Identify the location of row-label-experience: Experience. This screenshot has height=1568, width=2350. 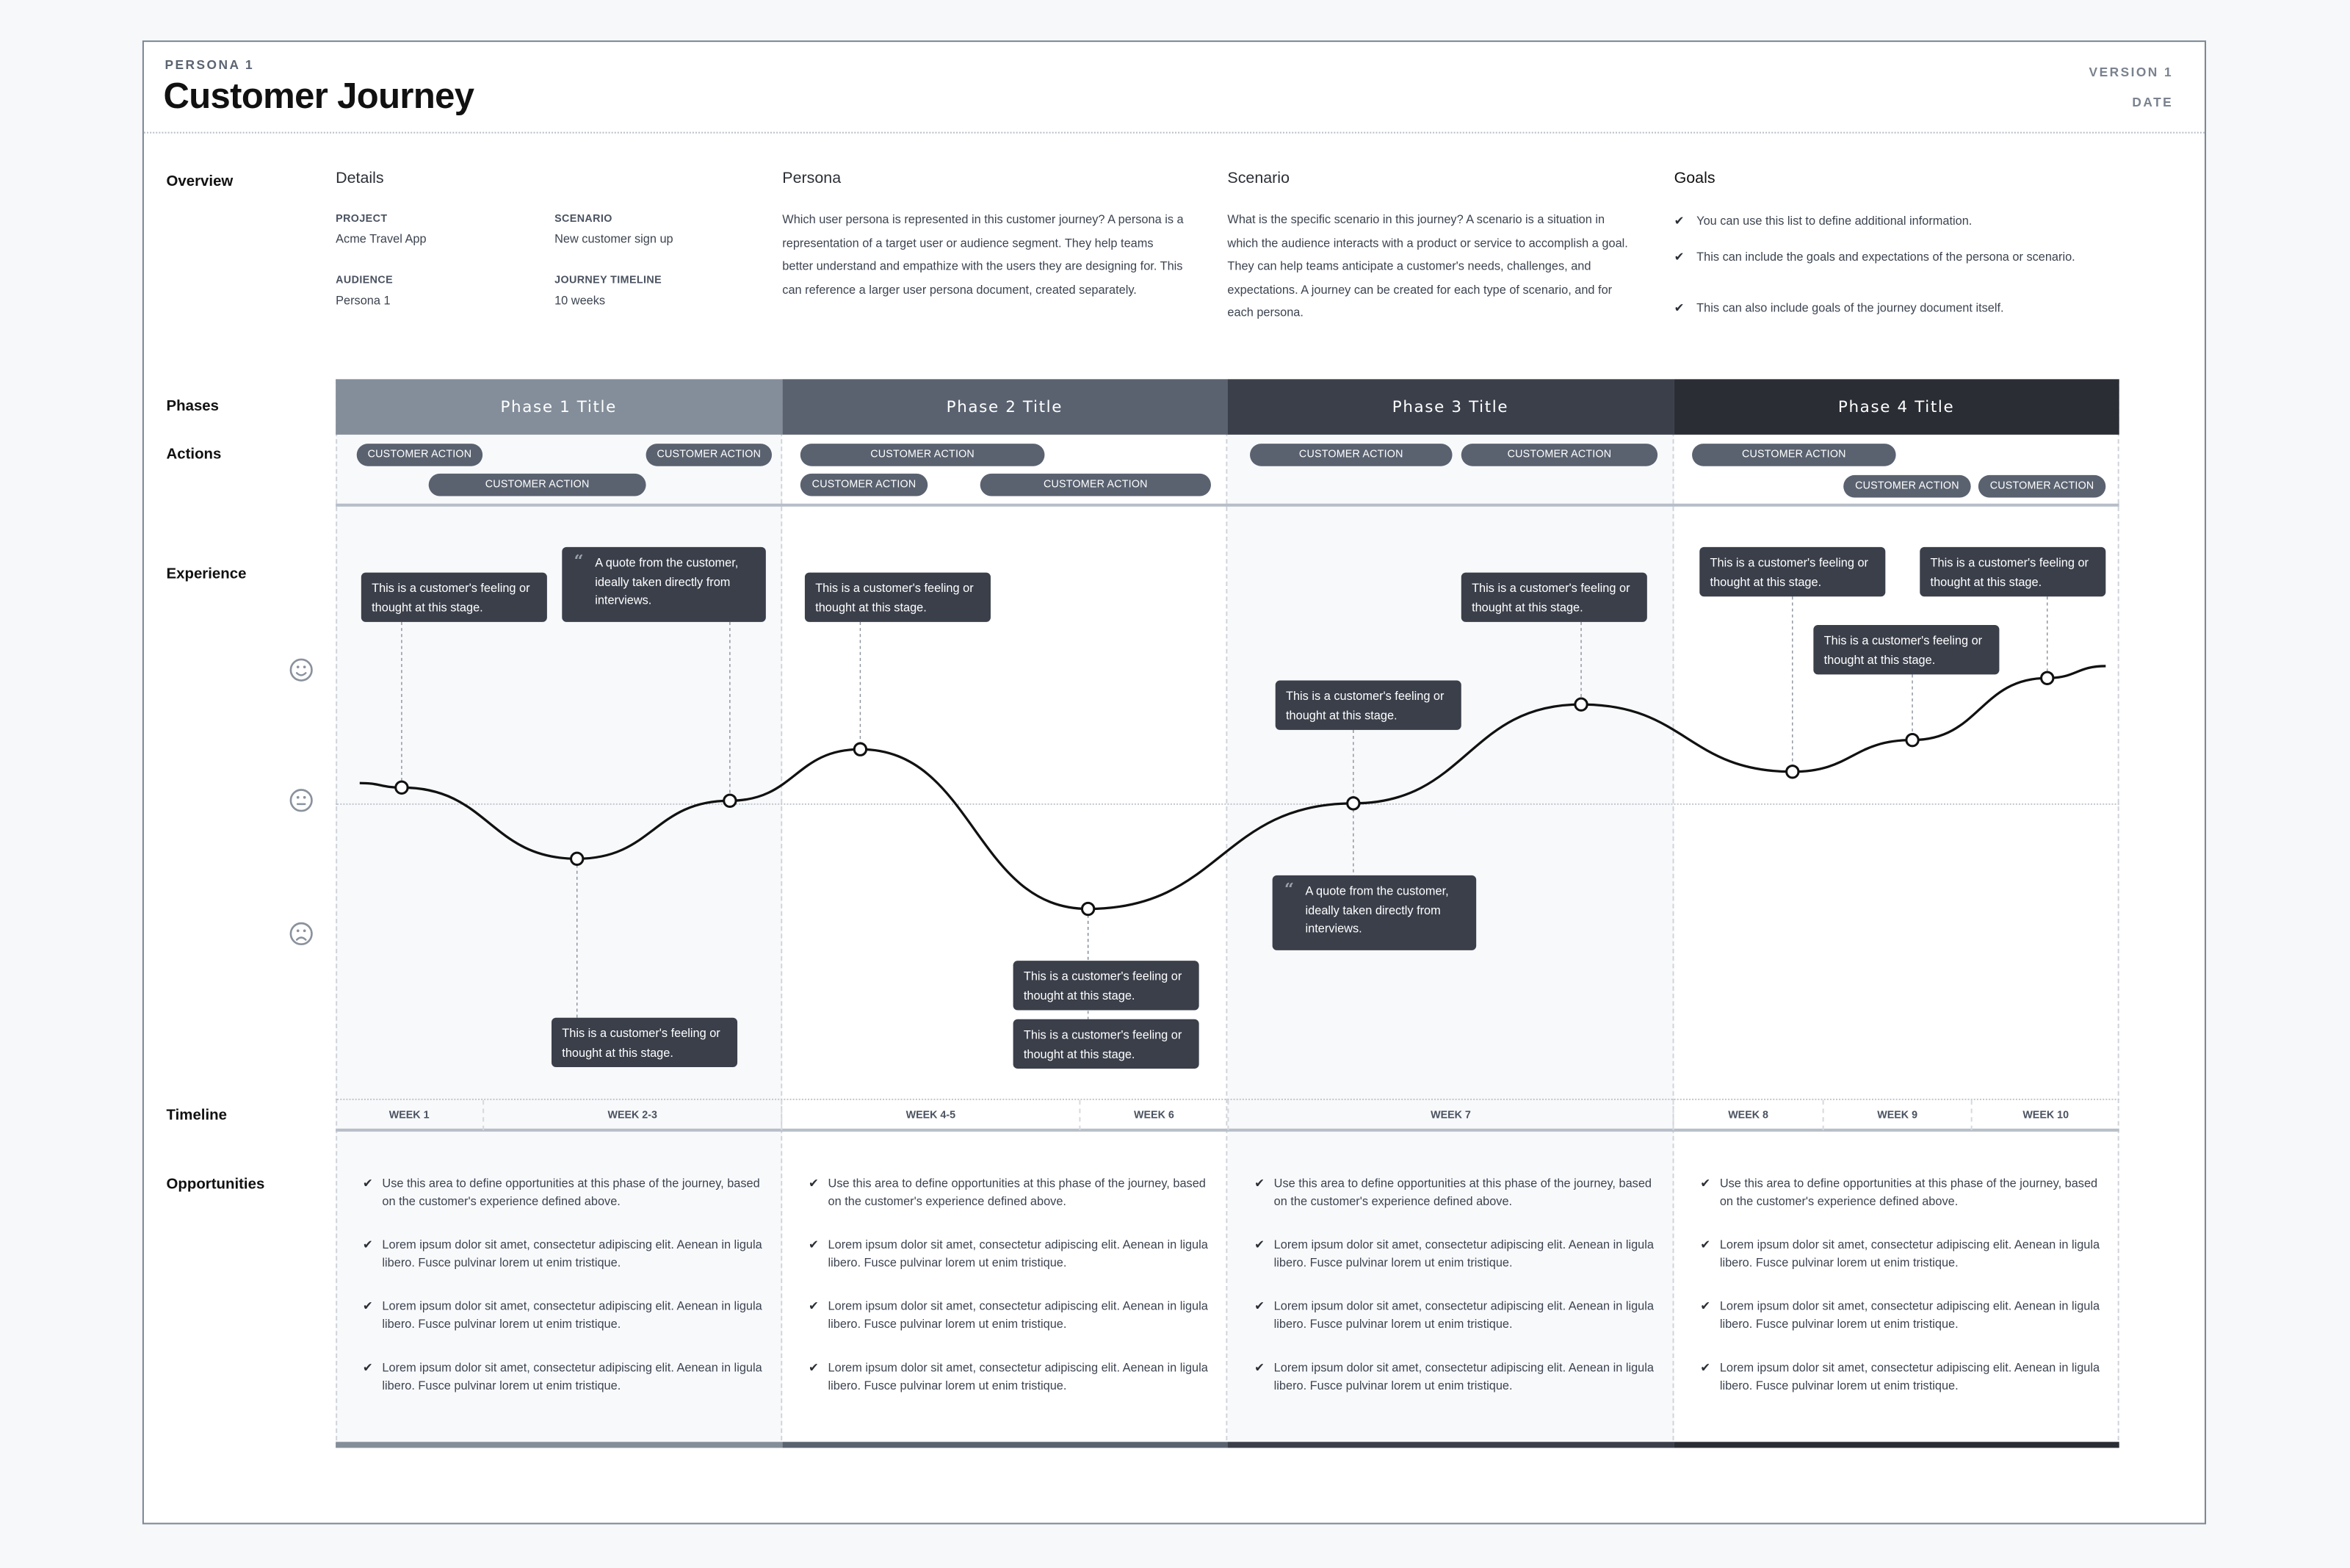
(206, 574).